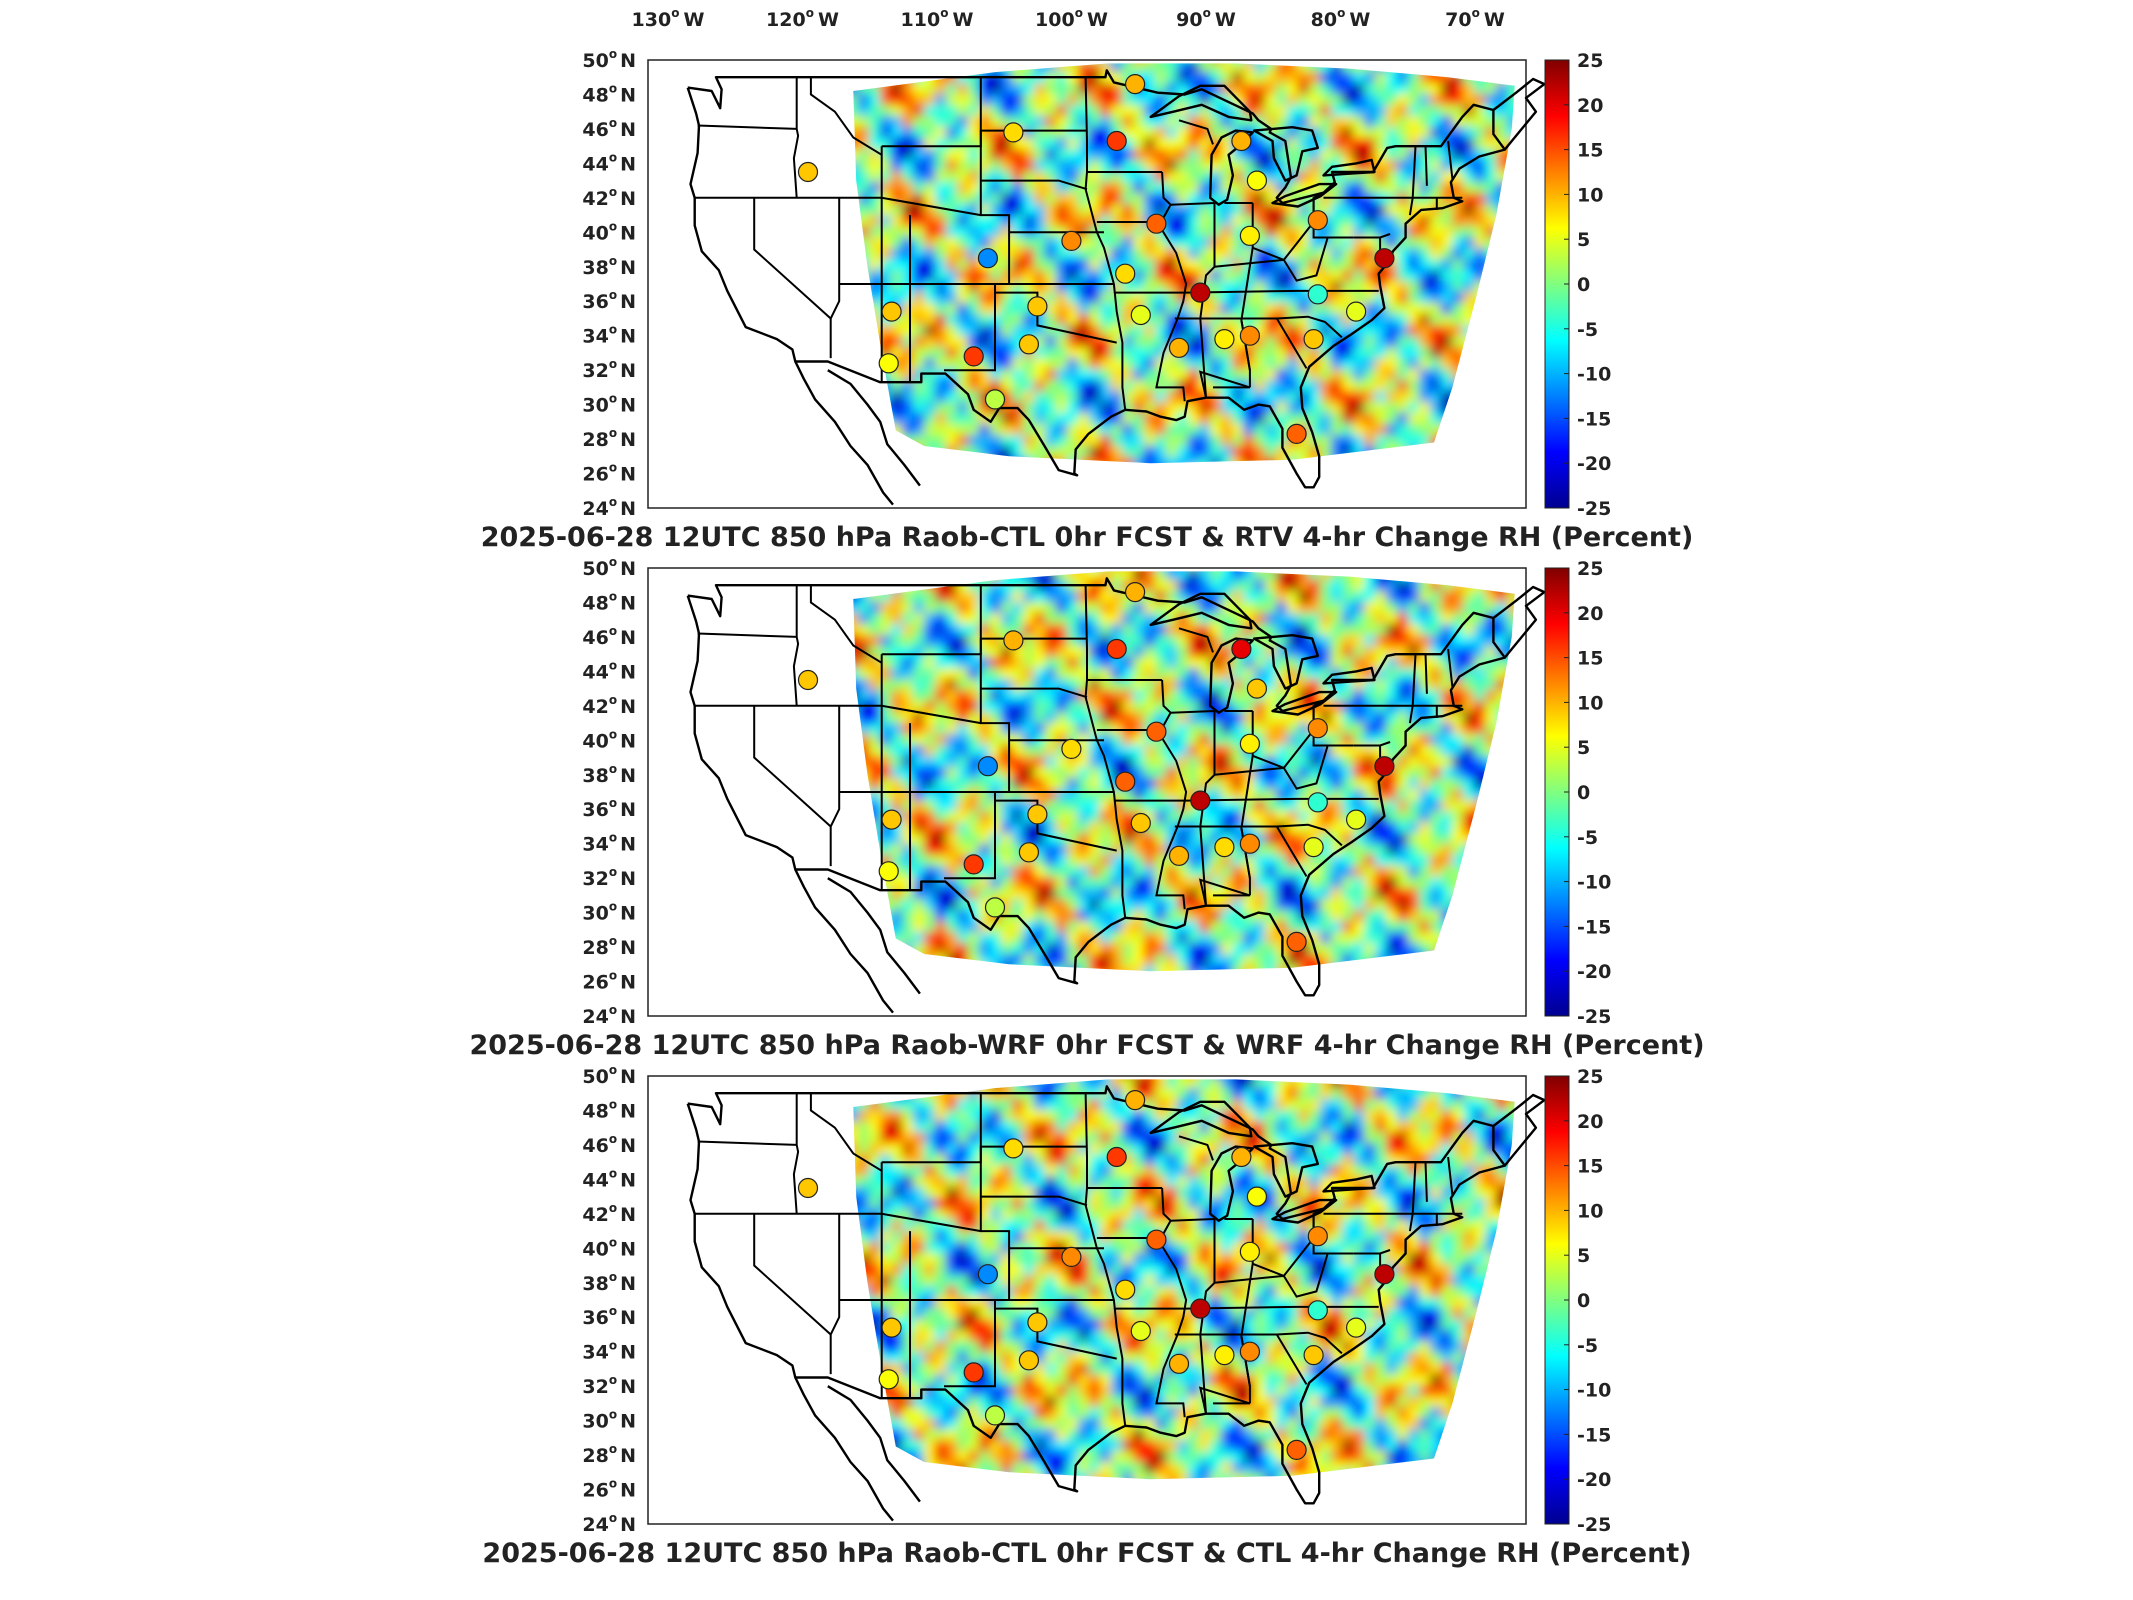 This screenshot has width=2133, height=1600. What do you see at coordinates (609, 1282) in the screenshot?
I see `lat-label-38: 38o N` at bounding box center [609, 1282].